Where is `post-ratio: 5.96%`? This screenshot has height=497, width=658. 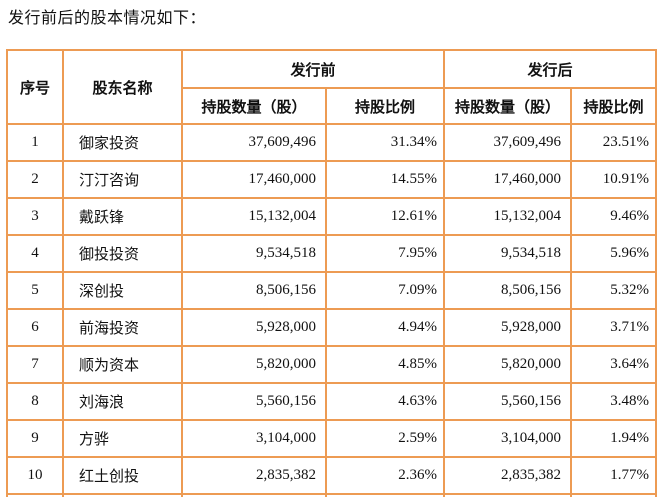 post-ratio: 5.96% is located at coordinates (614, 253).